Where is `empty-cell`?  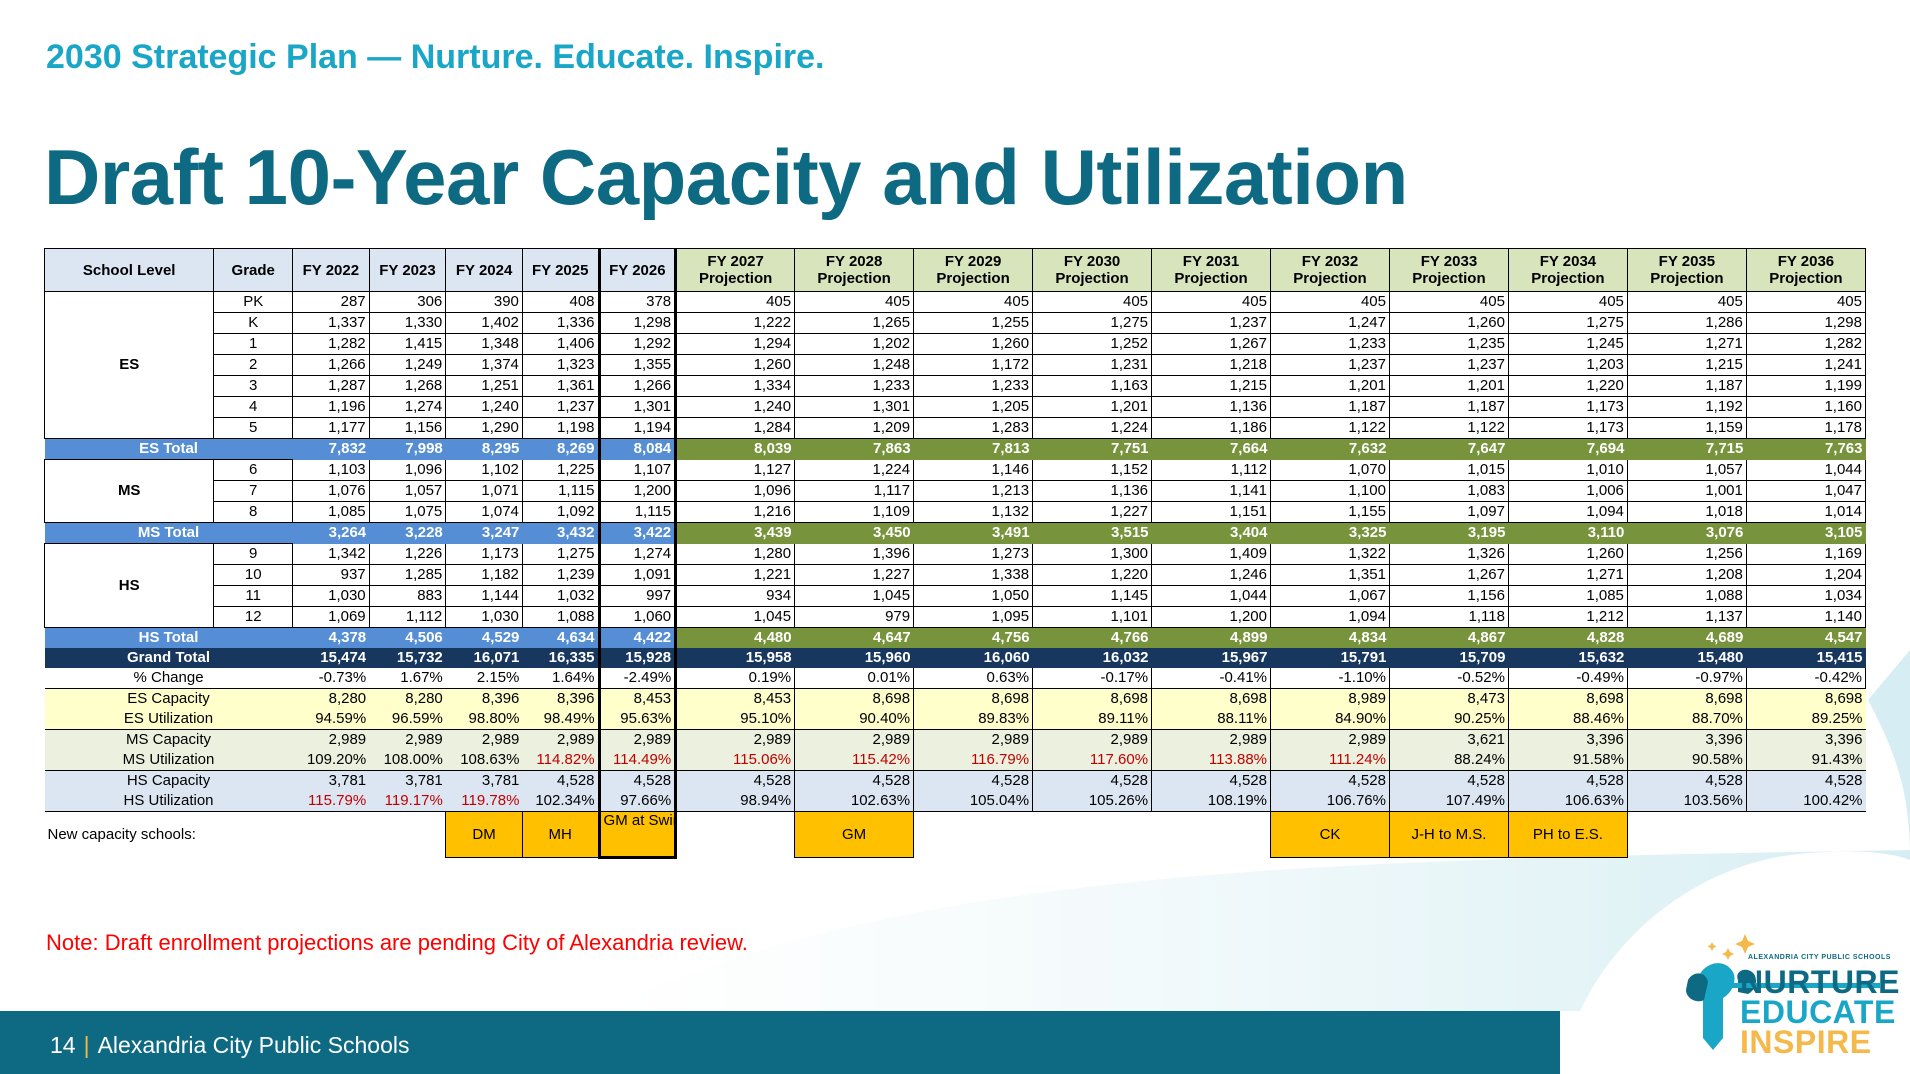
empty-cell is located at coordinates (1686, 835).